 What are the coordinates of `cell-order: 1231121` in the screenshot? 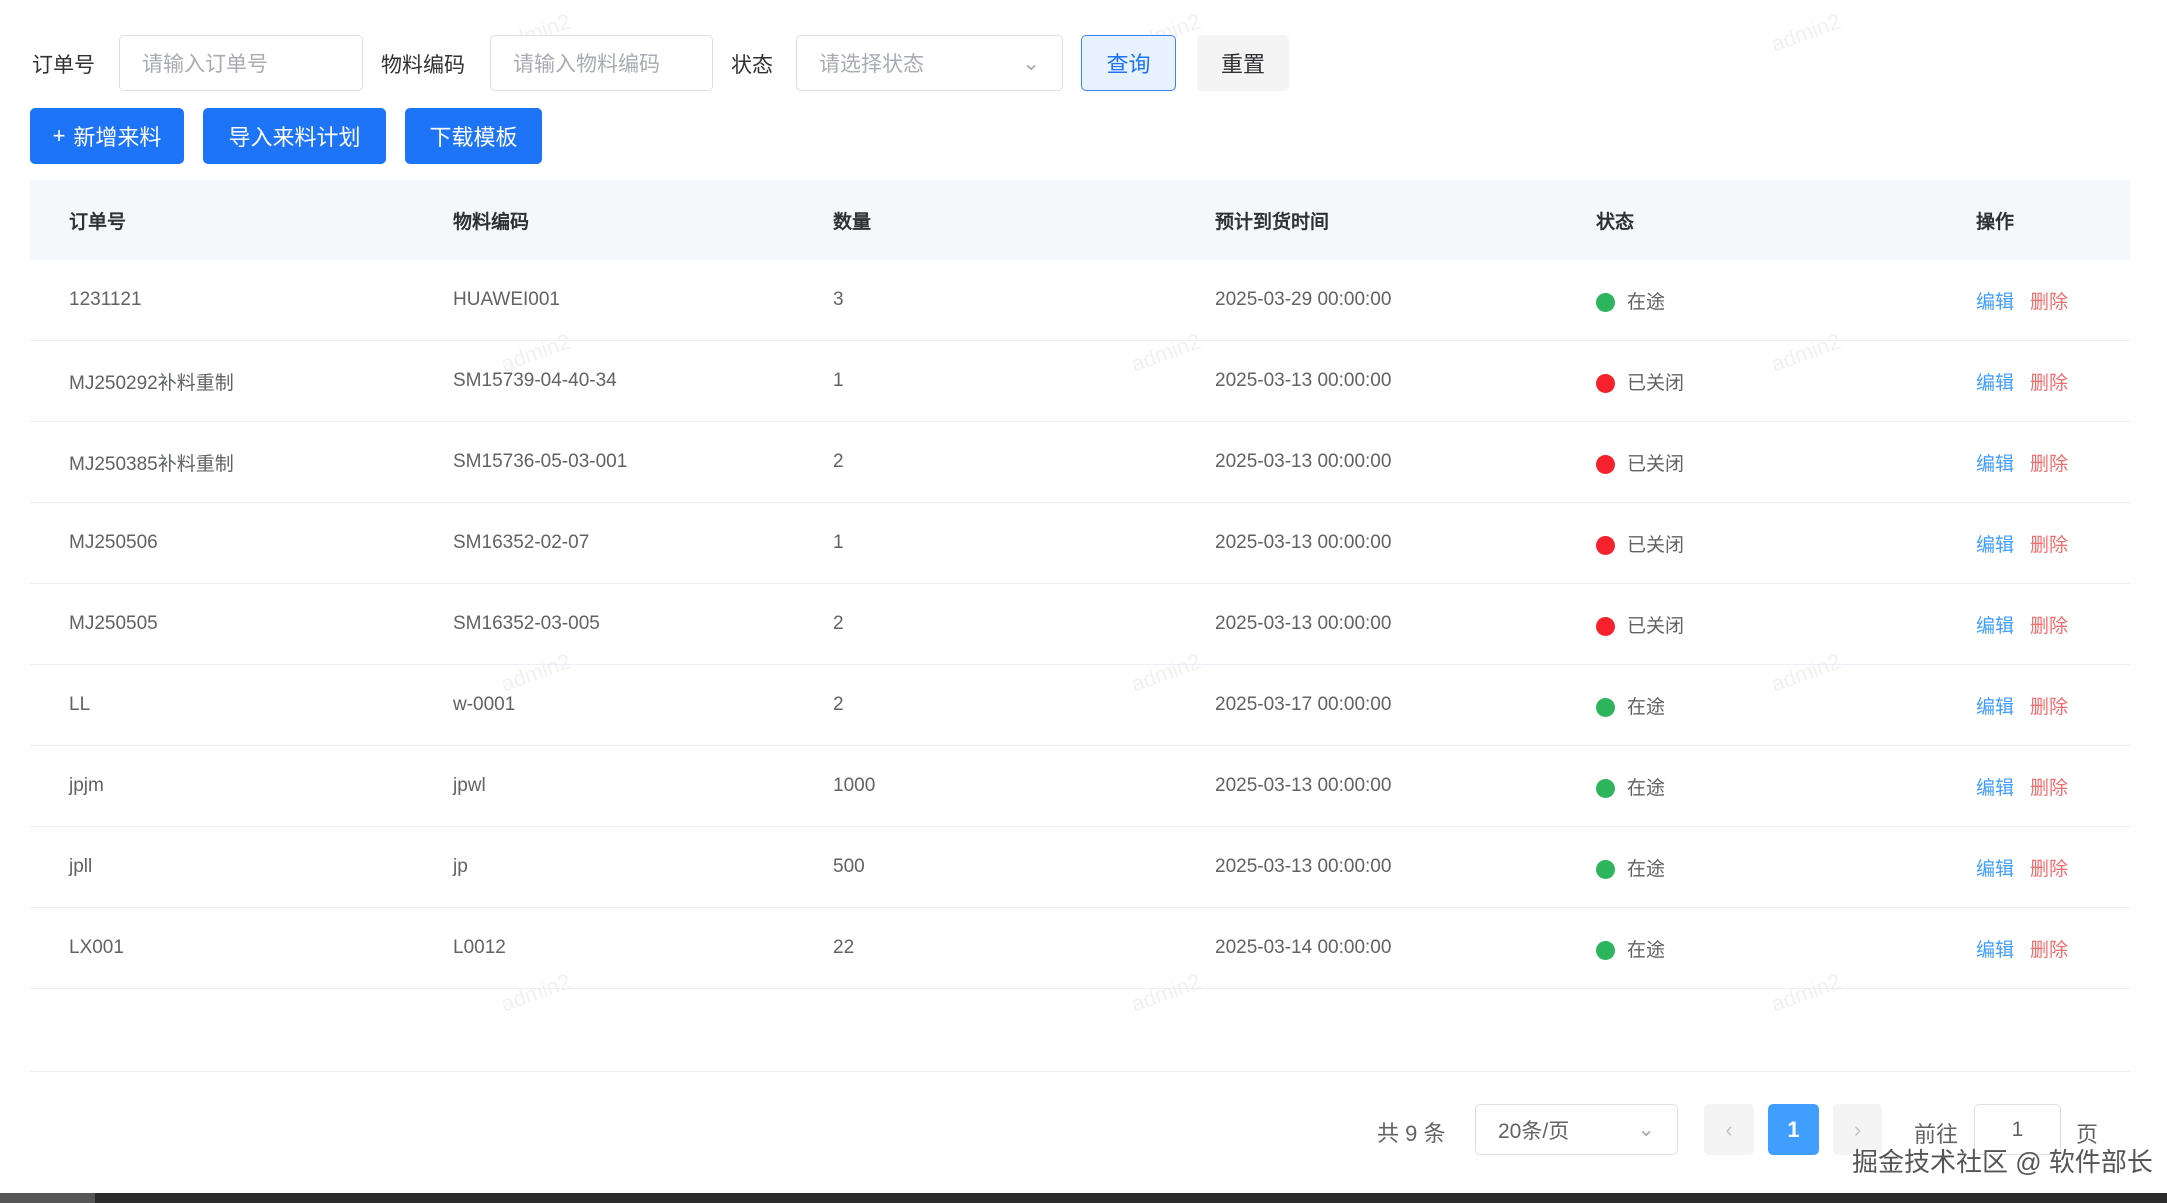 It's located at (105, 299).